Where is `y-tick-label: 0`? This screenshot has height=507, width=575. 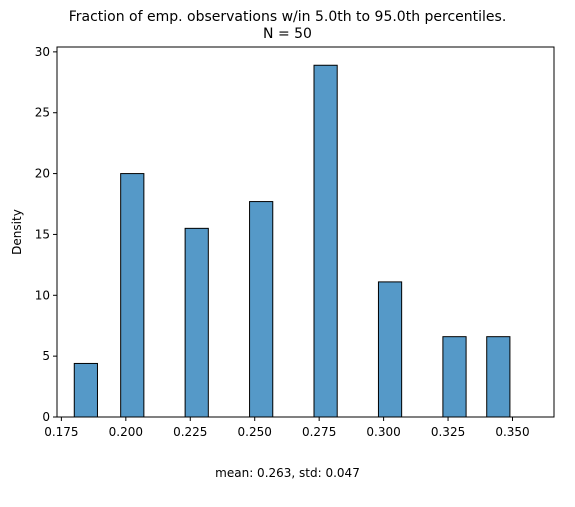 y-tick-label: 0 is located at coordinates (46, 417).